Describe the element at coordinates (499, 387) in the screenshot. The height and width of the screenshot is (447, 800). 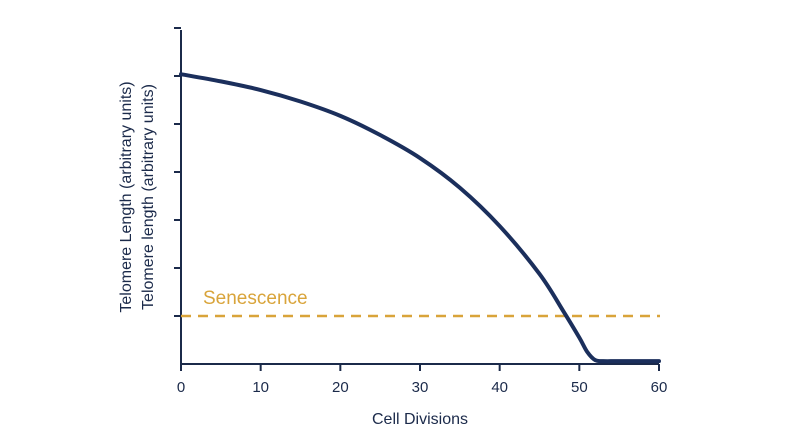
I see `x-tick-label: 40` at that location.